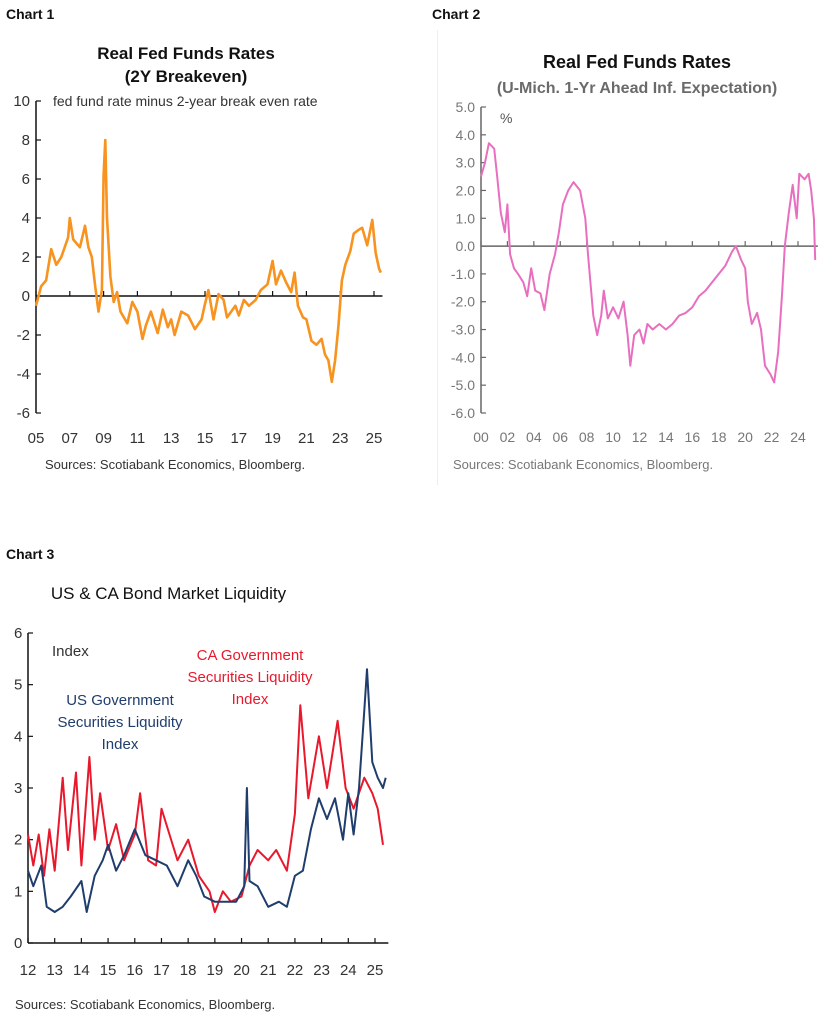 This screenshot has height=1023, width=837. I want to click on chart3-x-tick-label: 23, so click(321, 970).